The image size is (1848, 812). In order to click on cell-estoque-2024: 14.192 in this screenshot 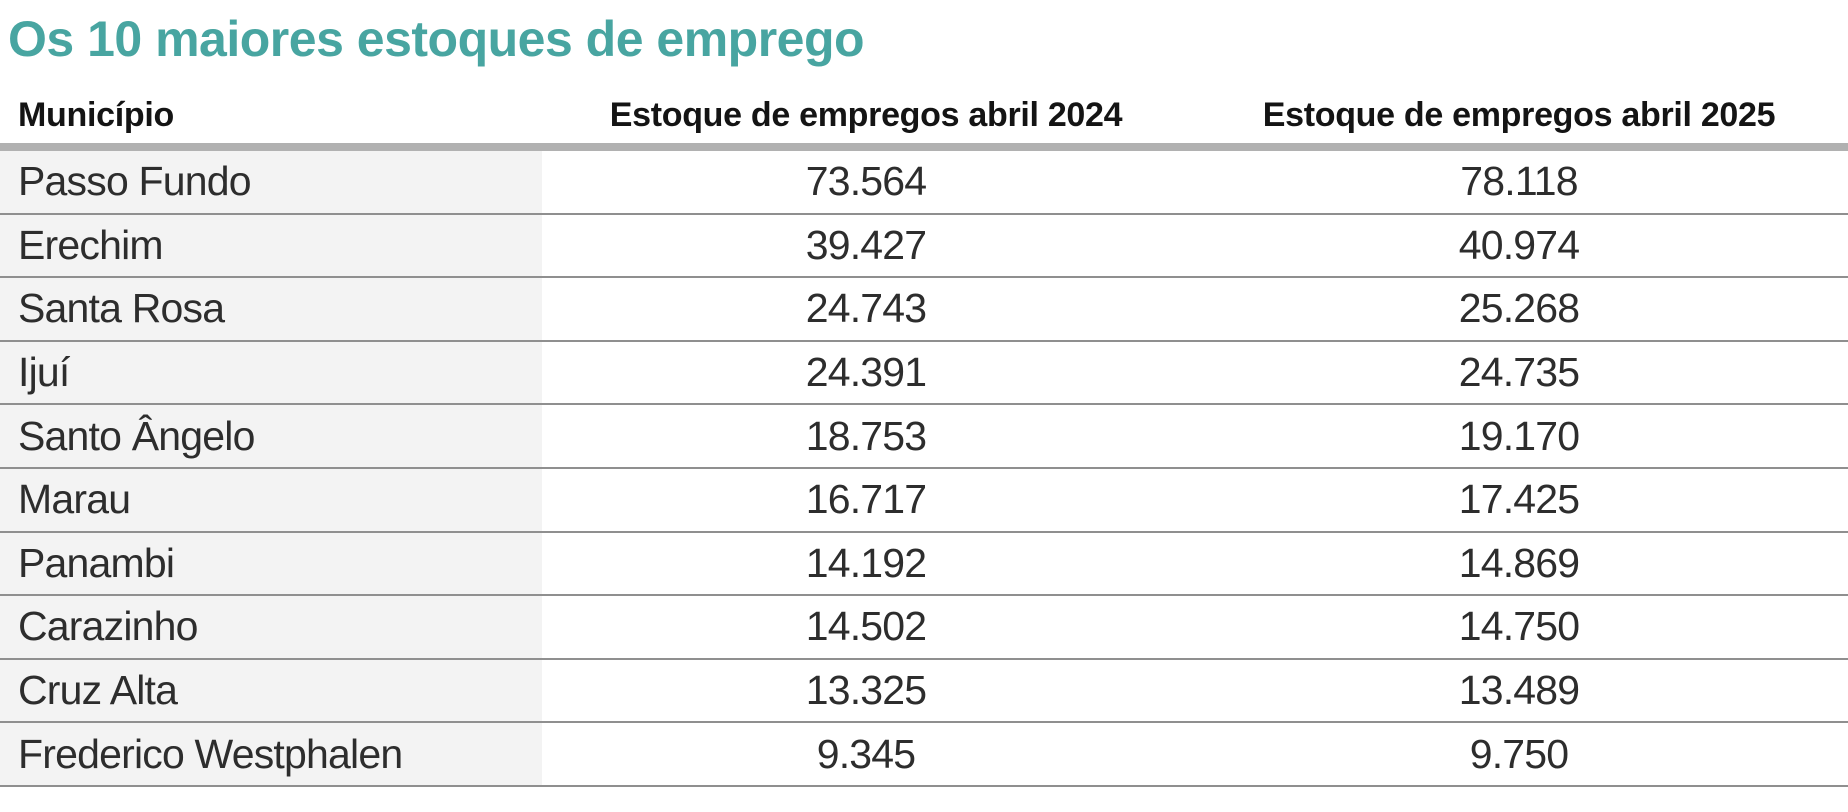, I will do `click(866, 562)`.